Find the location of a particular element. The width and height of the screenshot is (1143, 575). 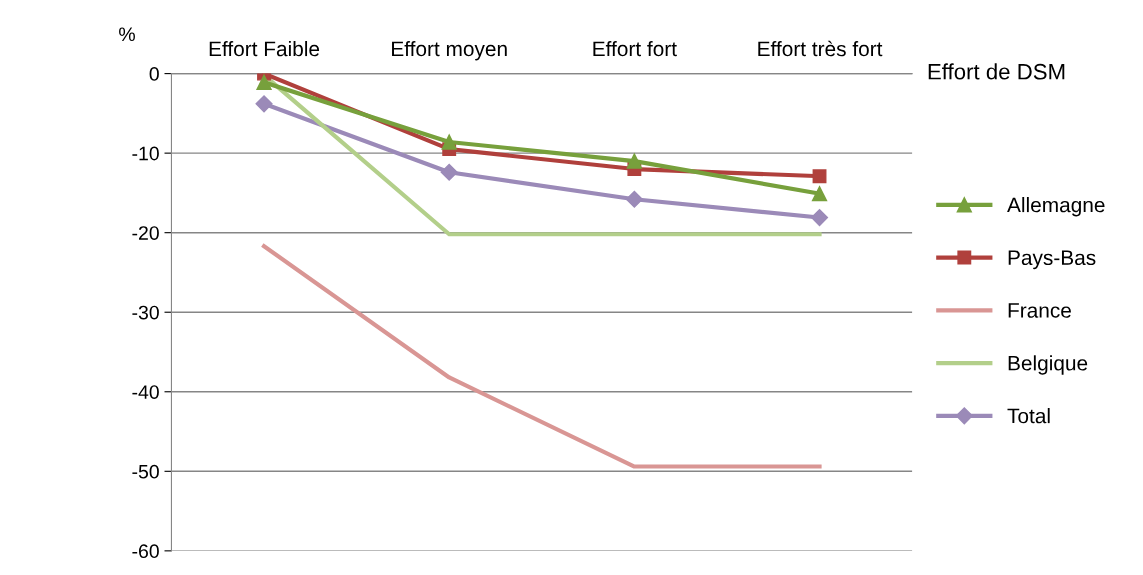

y-tick-label: -10 is located at coordinates (145, 153).